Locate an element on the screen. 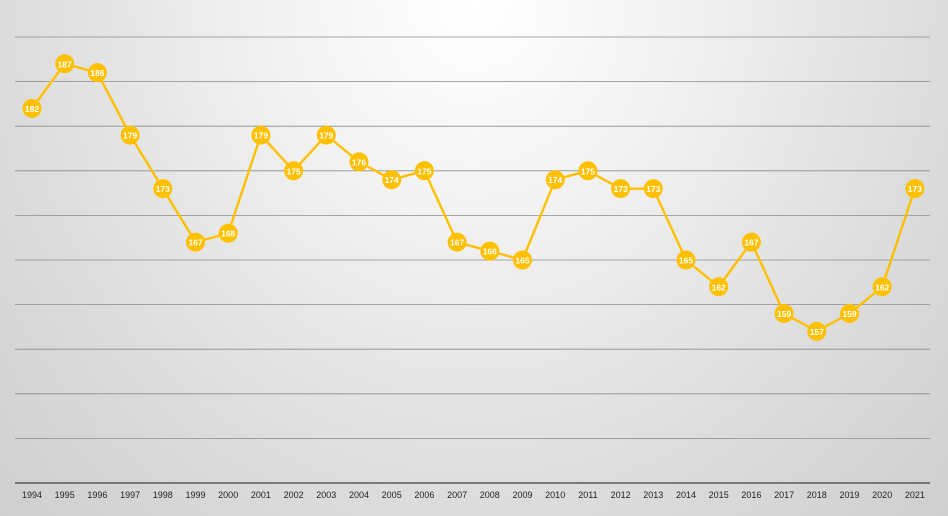  x-tick-label: 2002 is located at coordinates (294, 495).